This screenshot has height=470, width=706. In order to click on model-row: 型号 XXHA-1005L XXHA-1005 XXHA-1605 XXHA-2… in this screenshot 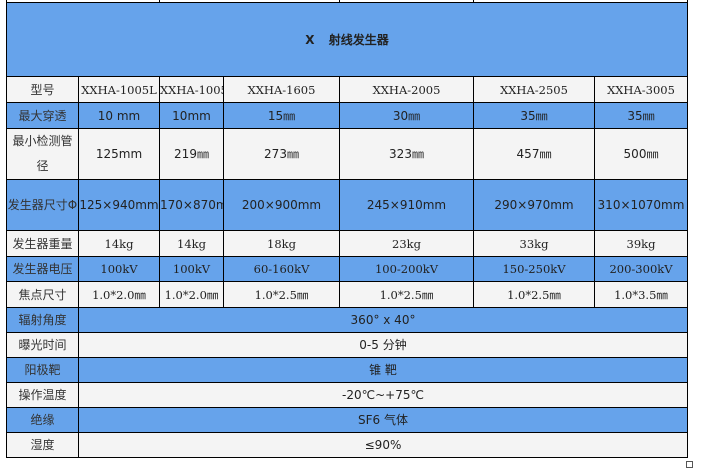, I will do `click(347, 89)`.